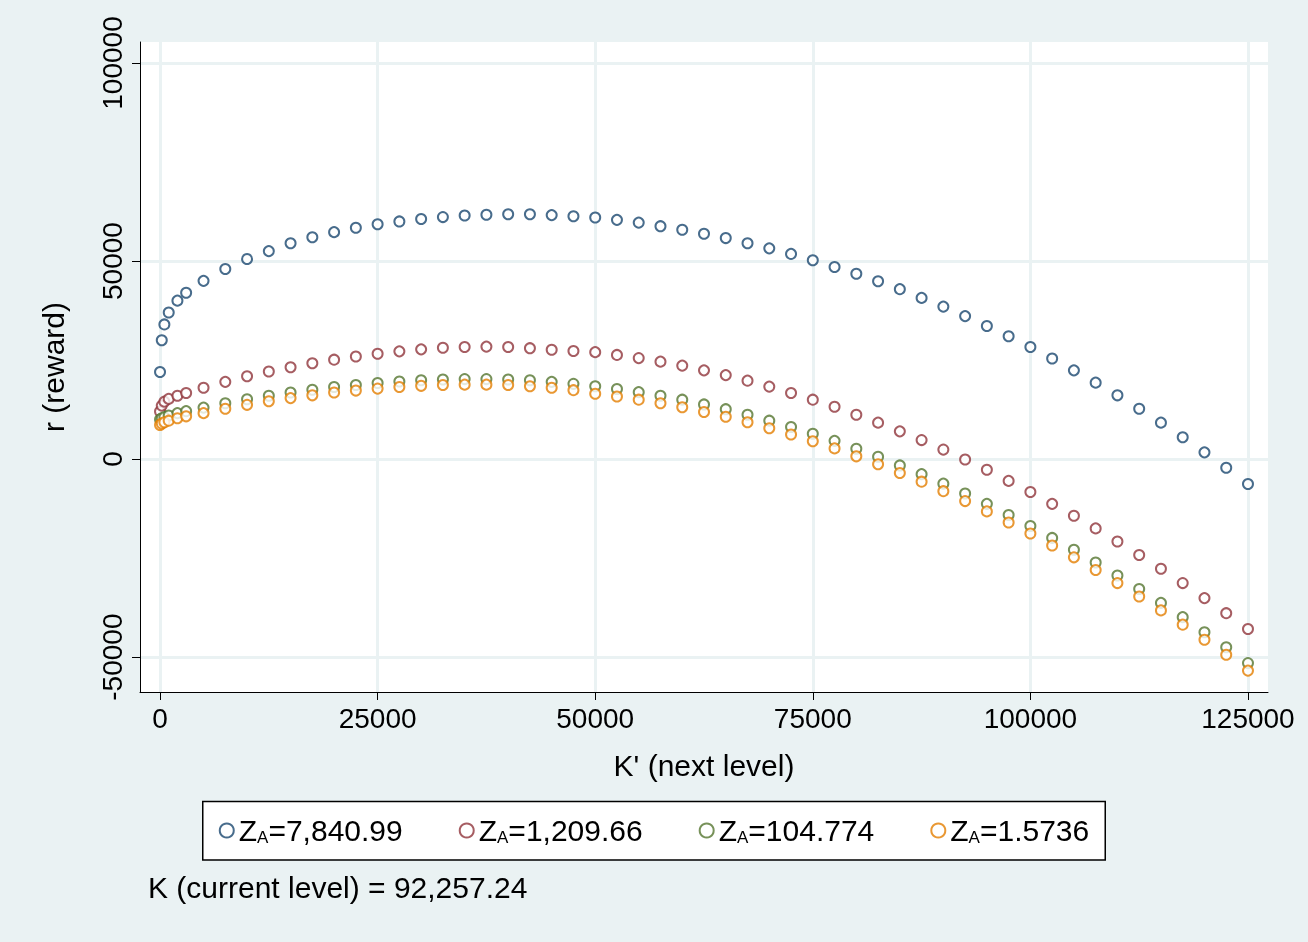 The height and width of the screenshot is (942, 1308). What do you see at coordinates (1030, 718) in the screenshot?
I see `x-tick-label: 100000` at bounding box center [1030, 718].